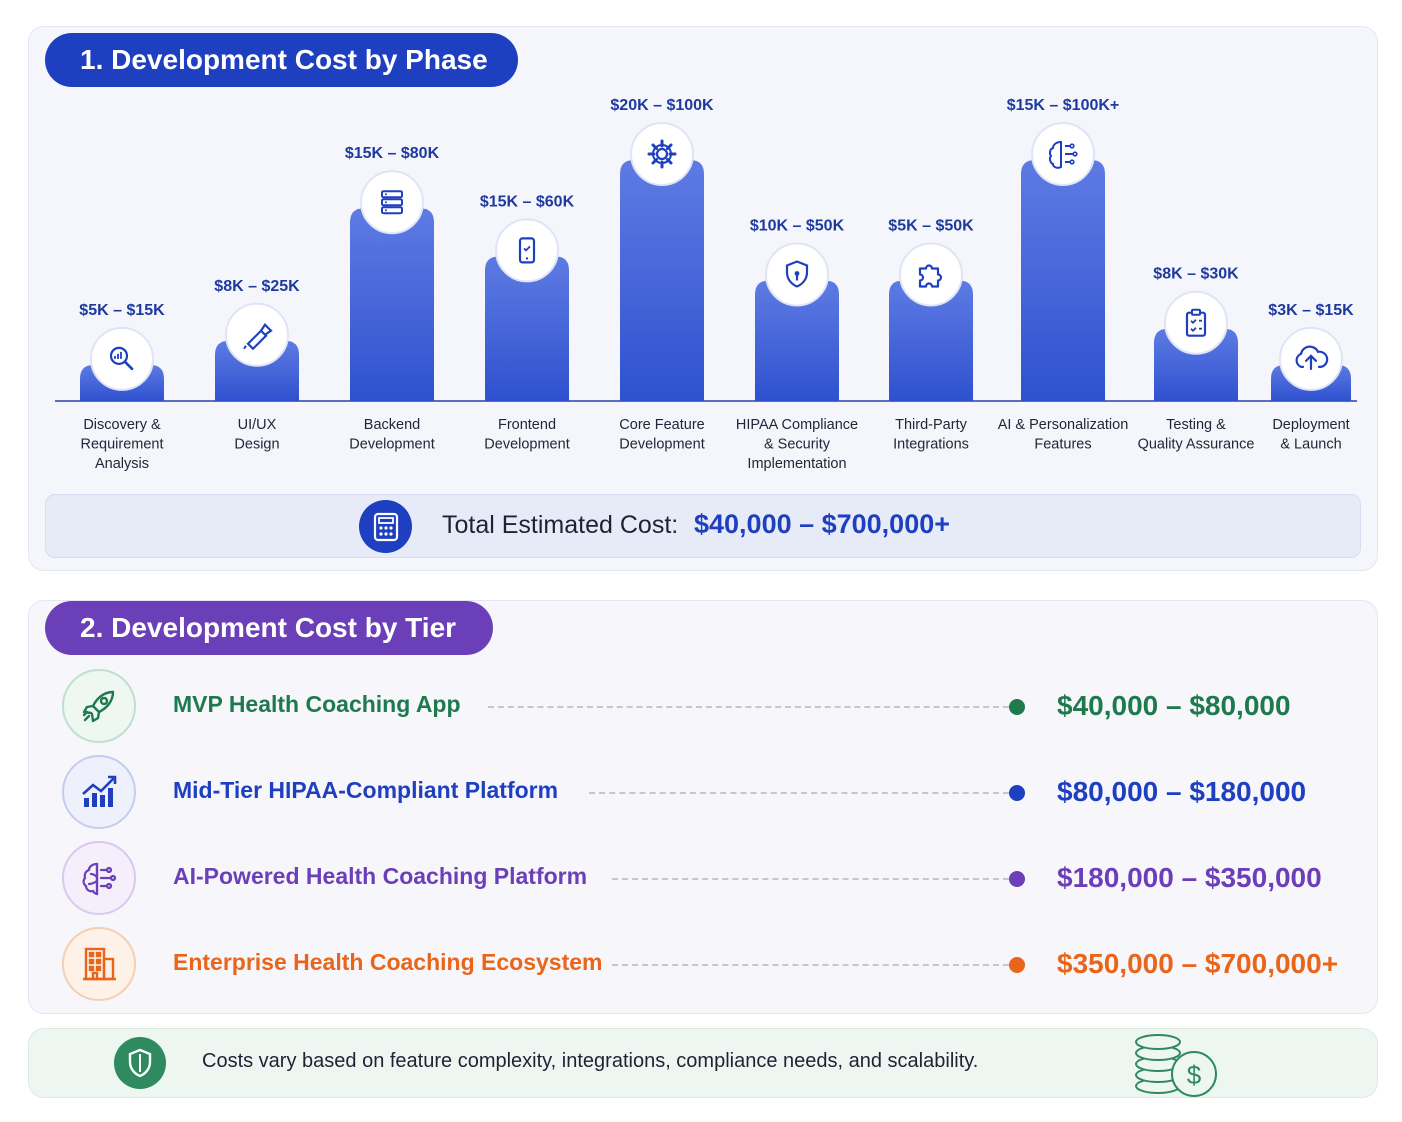 Image resolution: width=1402 pixels, height=1122 pixels. I want to click on total-cost-bar, so click(703, 526).